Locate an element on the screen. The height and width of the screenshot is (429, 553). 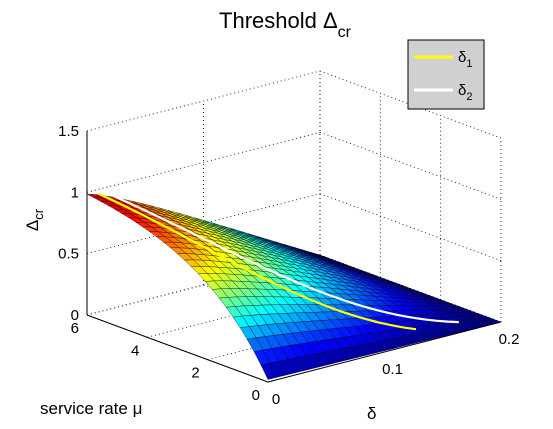
legend: δ1 δ2 is located at coordinates (446, 74).